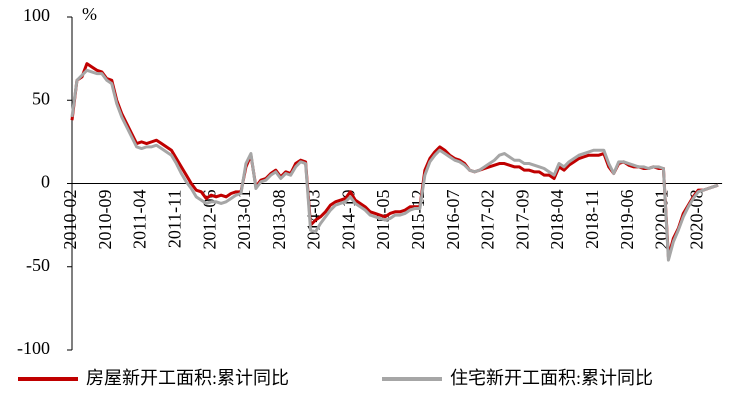 The width and height of the screenshot is (734, 405). Describe the element at coordinates (488, 220) in the screenshot. I see `x-tick-label: 2017-02` at that location.